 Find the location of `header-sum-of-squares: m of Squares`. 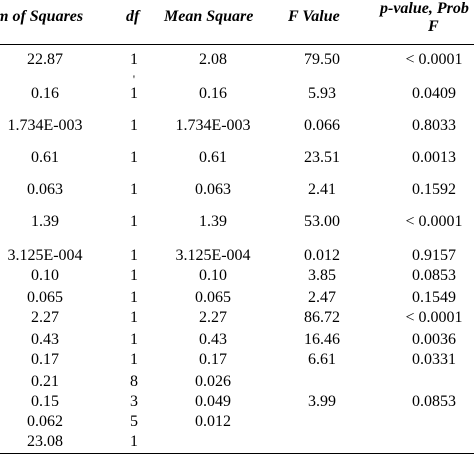

header-sum-of-squares: m of Squares is located at coordinates (42, 16).